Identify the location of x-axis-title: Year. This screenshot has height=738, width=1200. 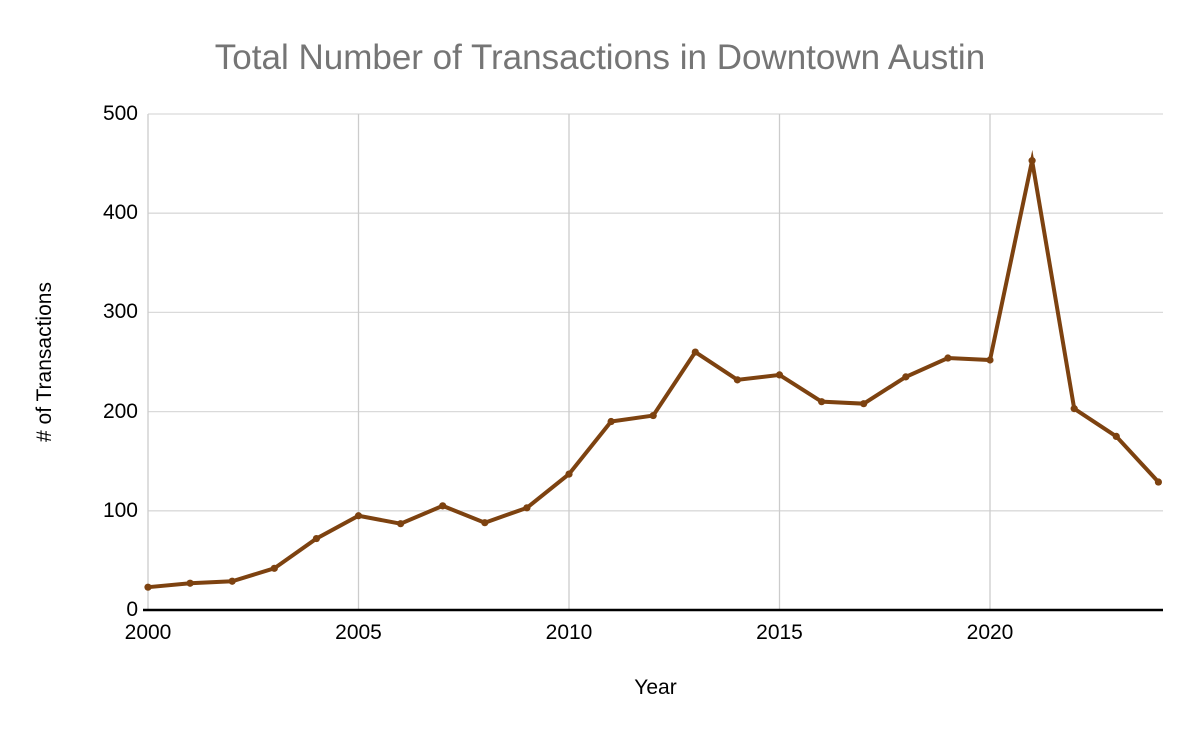
(655, 687).